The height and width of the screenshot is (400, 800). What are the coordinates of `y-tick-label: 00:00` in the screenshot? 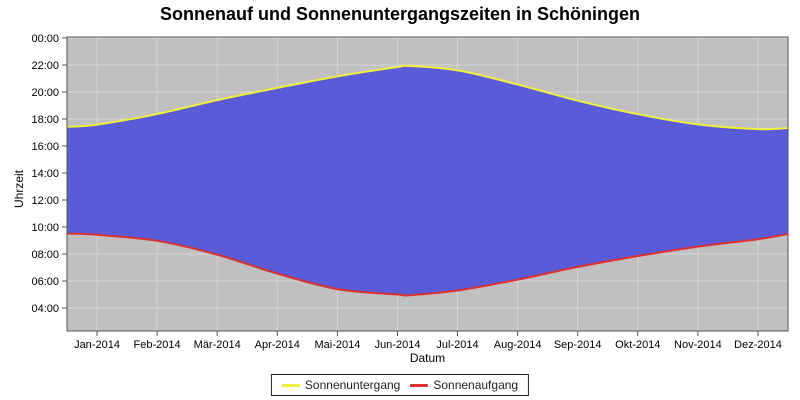 It's located at (45, 39).